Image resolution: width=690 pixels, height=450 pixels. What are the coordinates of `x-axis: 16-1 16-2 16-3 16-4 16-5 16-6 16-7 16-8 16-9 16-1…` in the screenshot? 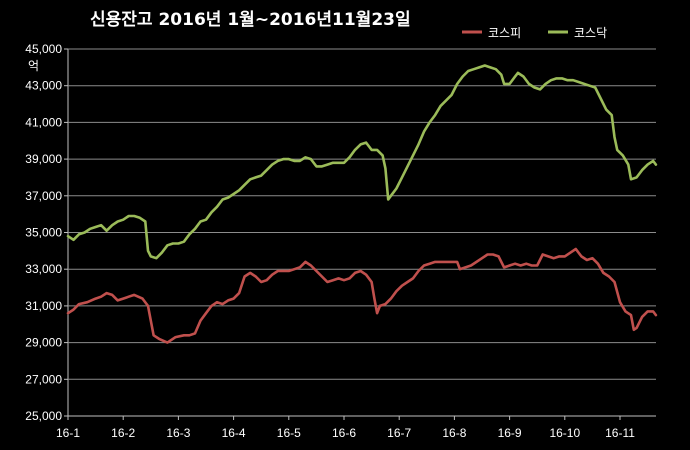 It's located at (345, 428).